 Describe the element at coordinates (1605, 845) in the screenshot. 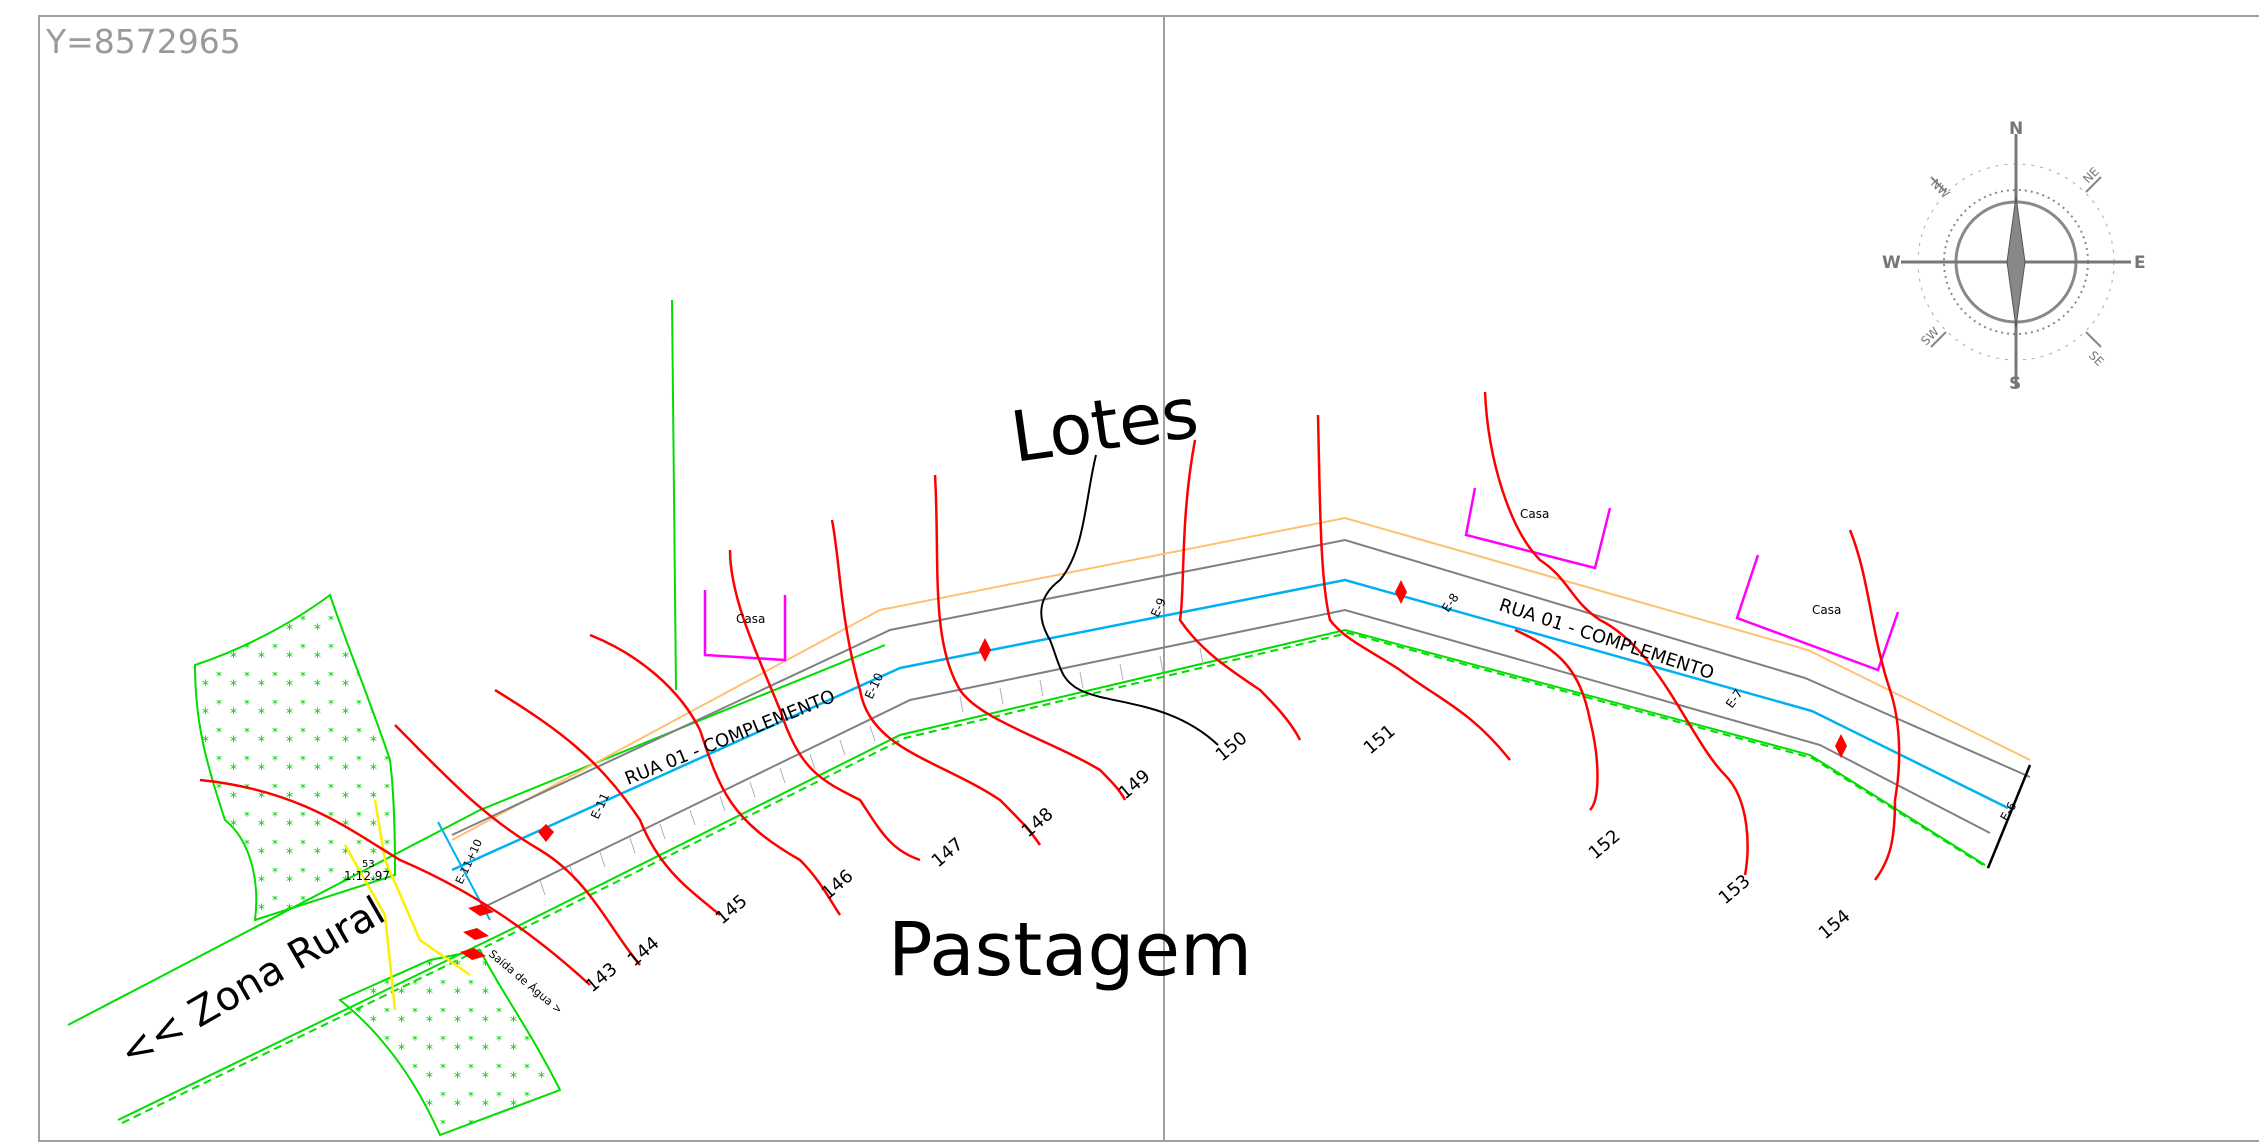

I see `contour-152: 152` at that location.